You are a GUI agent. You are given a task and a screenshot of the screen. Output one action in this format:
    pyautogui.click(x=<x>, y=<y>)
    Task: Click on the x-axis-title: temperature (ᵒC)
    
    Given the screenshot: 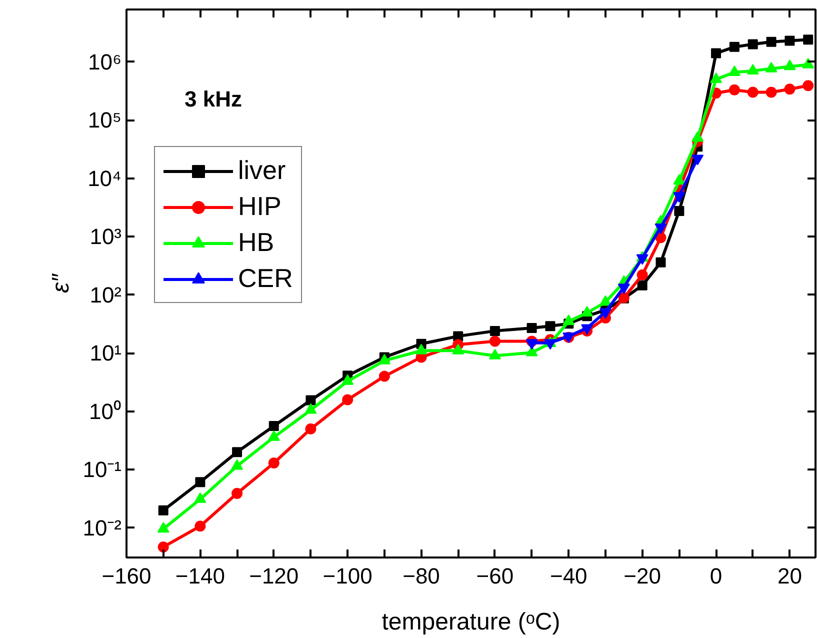 What is the action you would take?
    pyautogui.click(x=471, y=622)
    